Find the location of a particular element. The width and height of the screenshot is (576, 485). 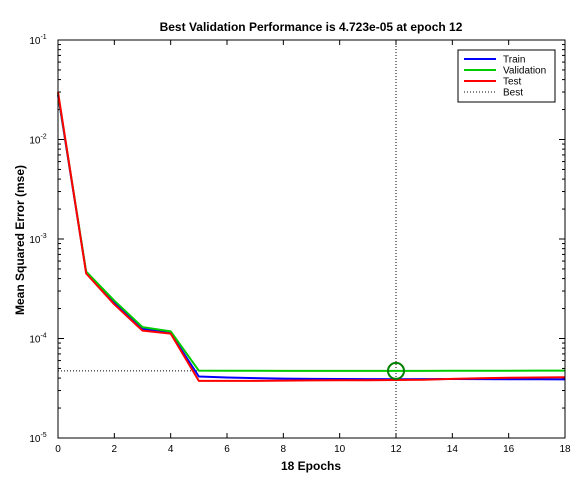

x-tick-label: 16 is located at coordinates (509, 449).